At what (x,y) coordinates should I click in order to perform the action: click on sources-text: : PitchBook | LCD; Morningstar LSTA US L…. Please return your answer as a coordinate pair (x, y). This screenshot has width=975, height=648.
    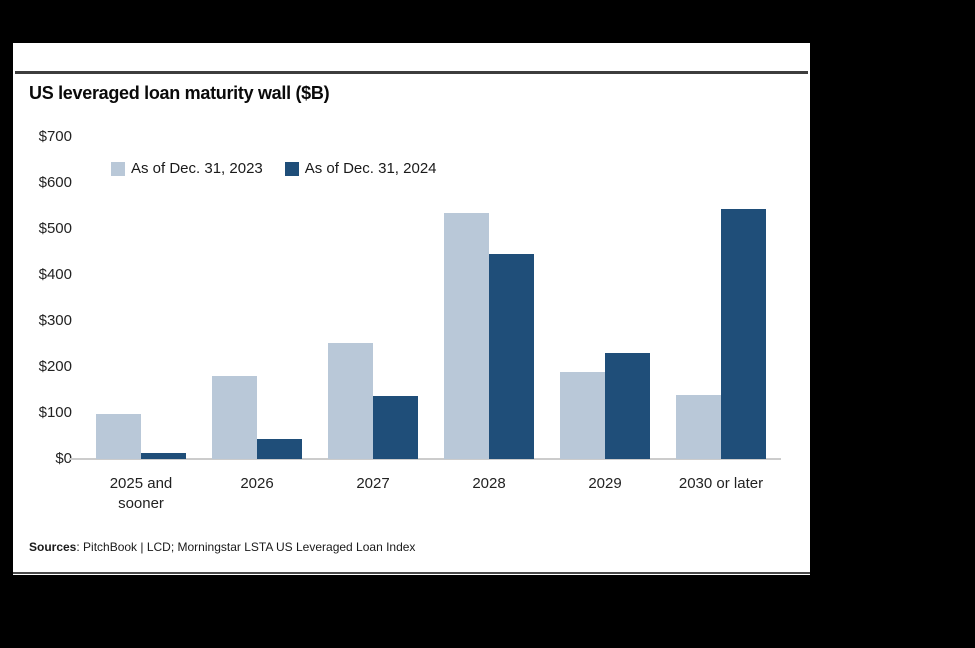
    Looking at the image, I should click on (246, 547).